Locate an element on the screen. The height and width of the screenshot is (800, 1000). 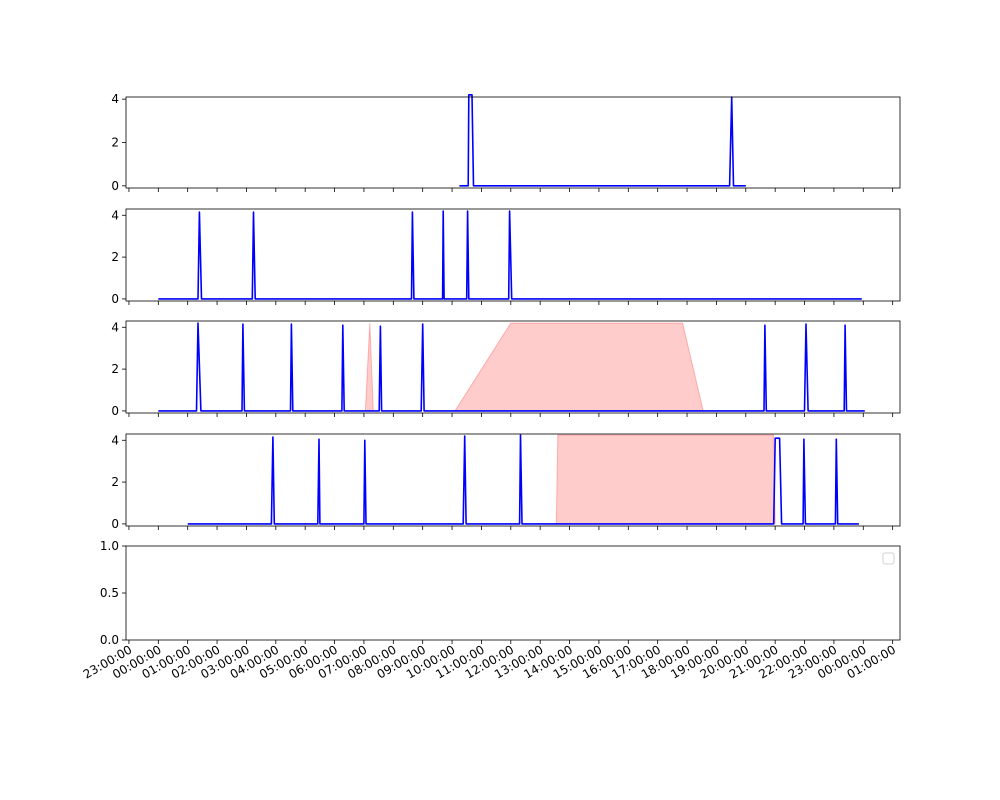
y-tick-label-1: 4 is located at coordinates (115, 99).